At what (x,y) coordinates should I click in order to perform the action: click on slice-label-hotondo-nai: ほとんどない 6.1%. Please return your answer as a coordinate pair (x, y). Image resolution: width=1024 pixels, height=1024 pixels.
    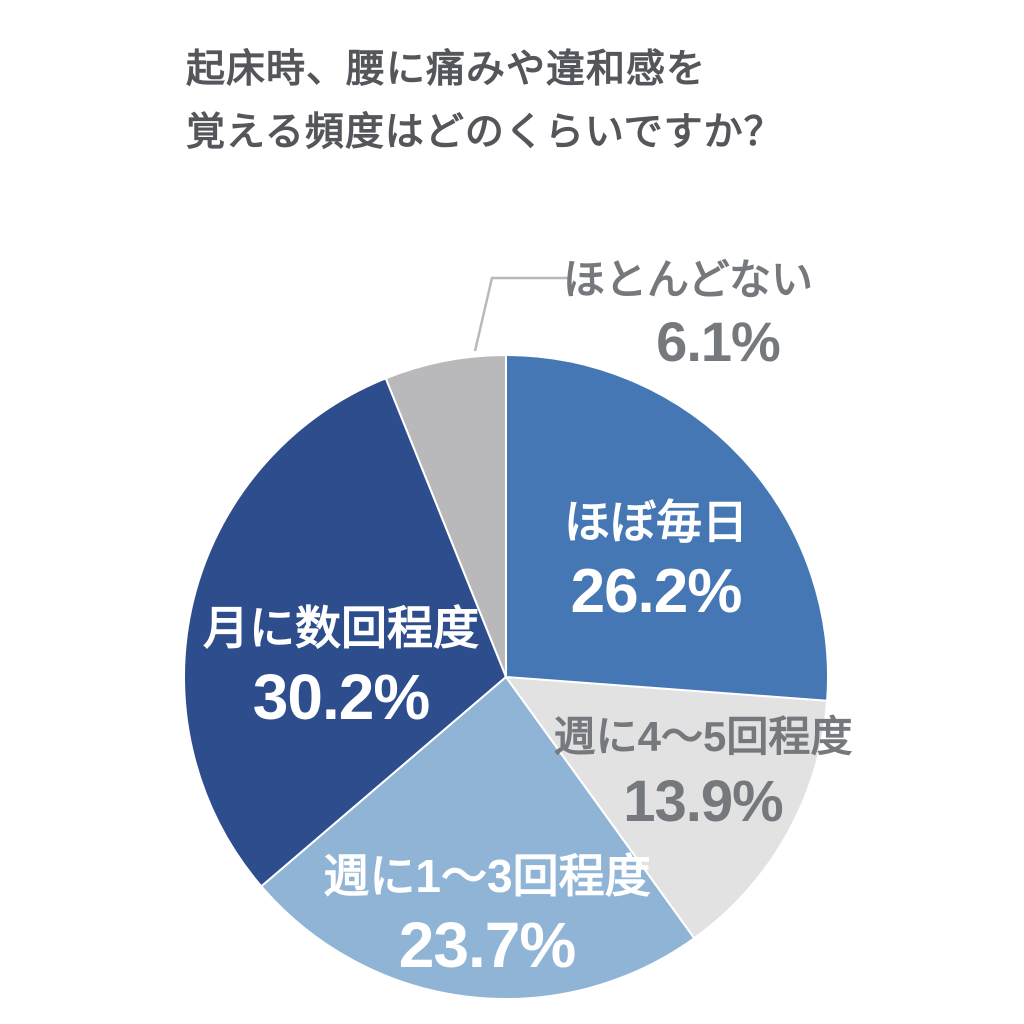
    Looking at the image, I should click on (688, 310).